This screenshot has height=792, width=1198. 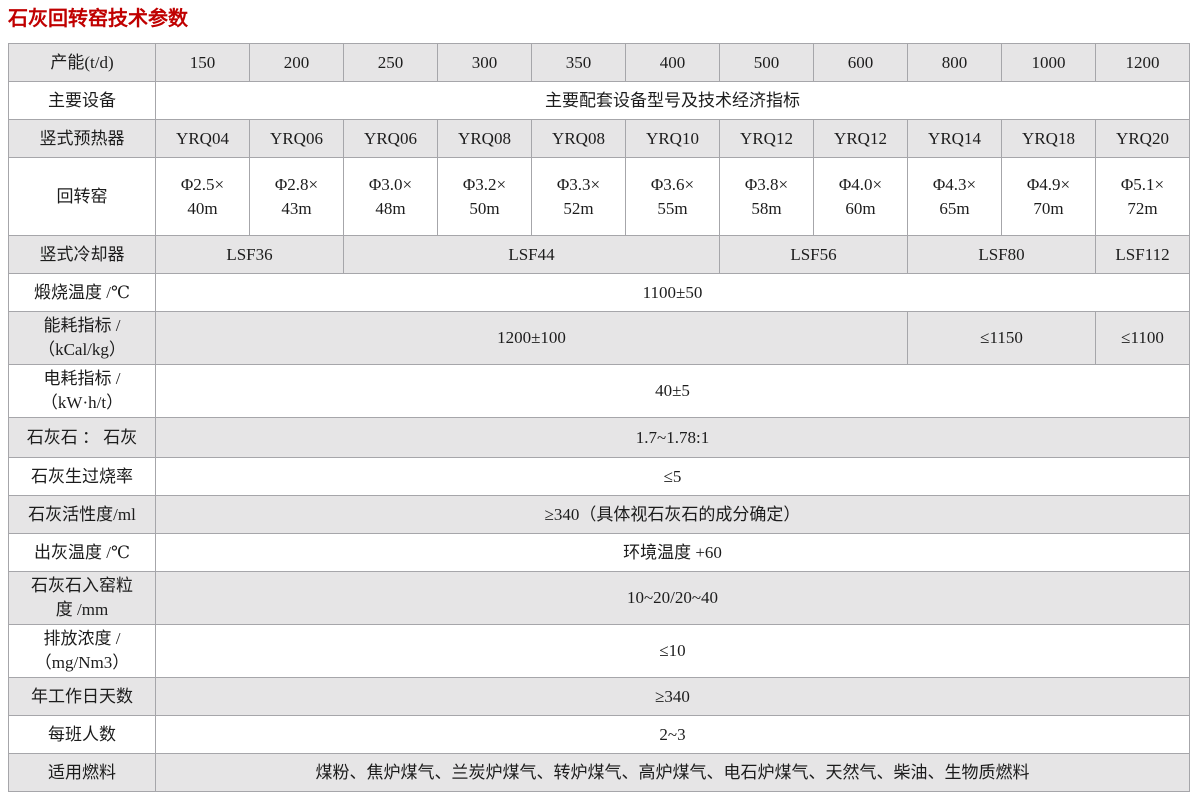 What do you see at coordinates (82, 62) in the screenshot?
I see `row-label-capacity: 产能(t/d)` at bounding box center [82, 62].